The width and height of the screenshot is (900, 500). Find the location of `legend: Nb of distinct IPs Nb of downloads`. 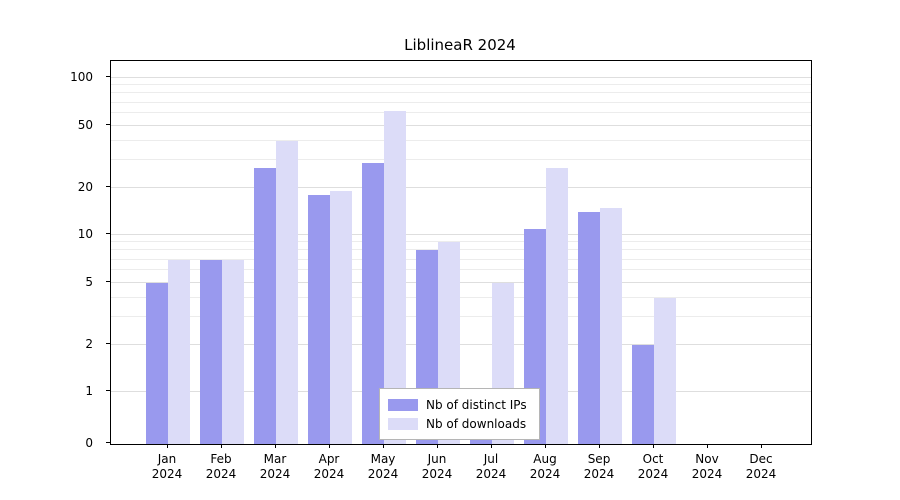

legend: Nb of distinct IPs Nb of downloads is located at coordinates (459, 414).